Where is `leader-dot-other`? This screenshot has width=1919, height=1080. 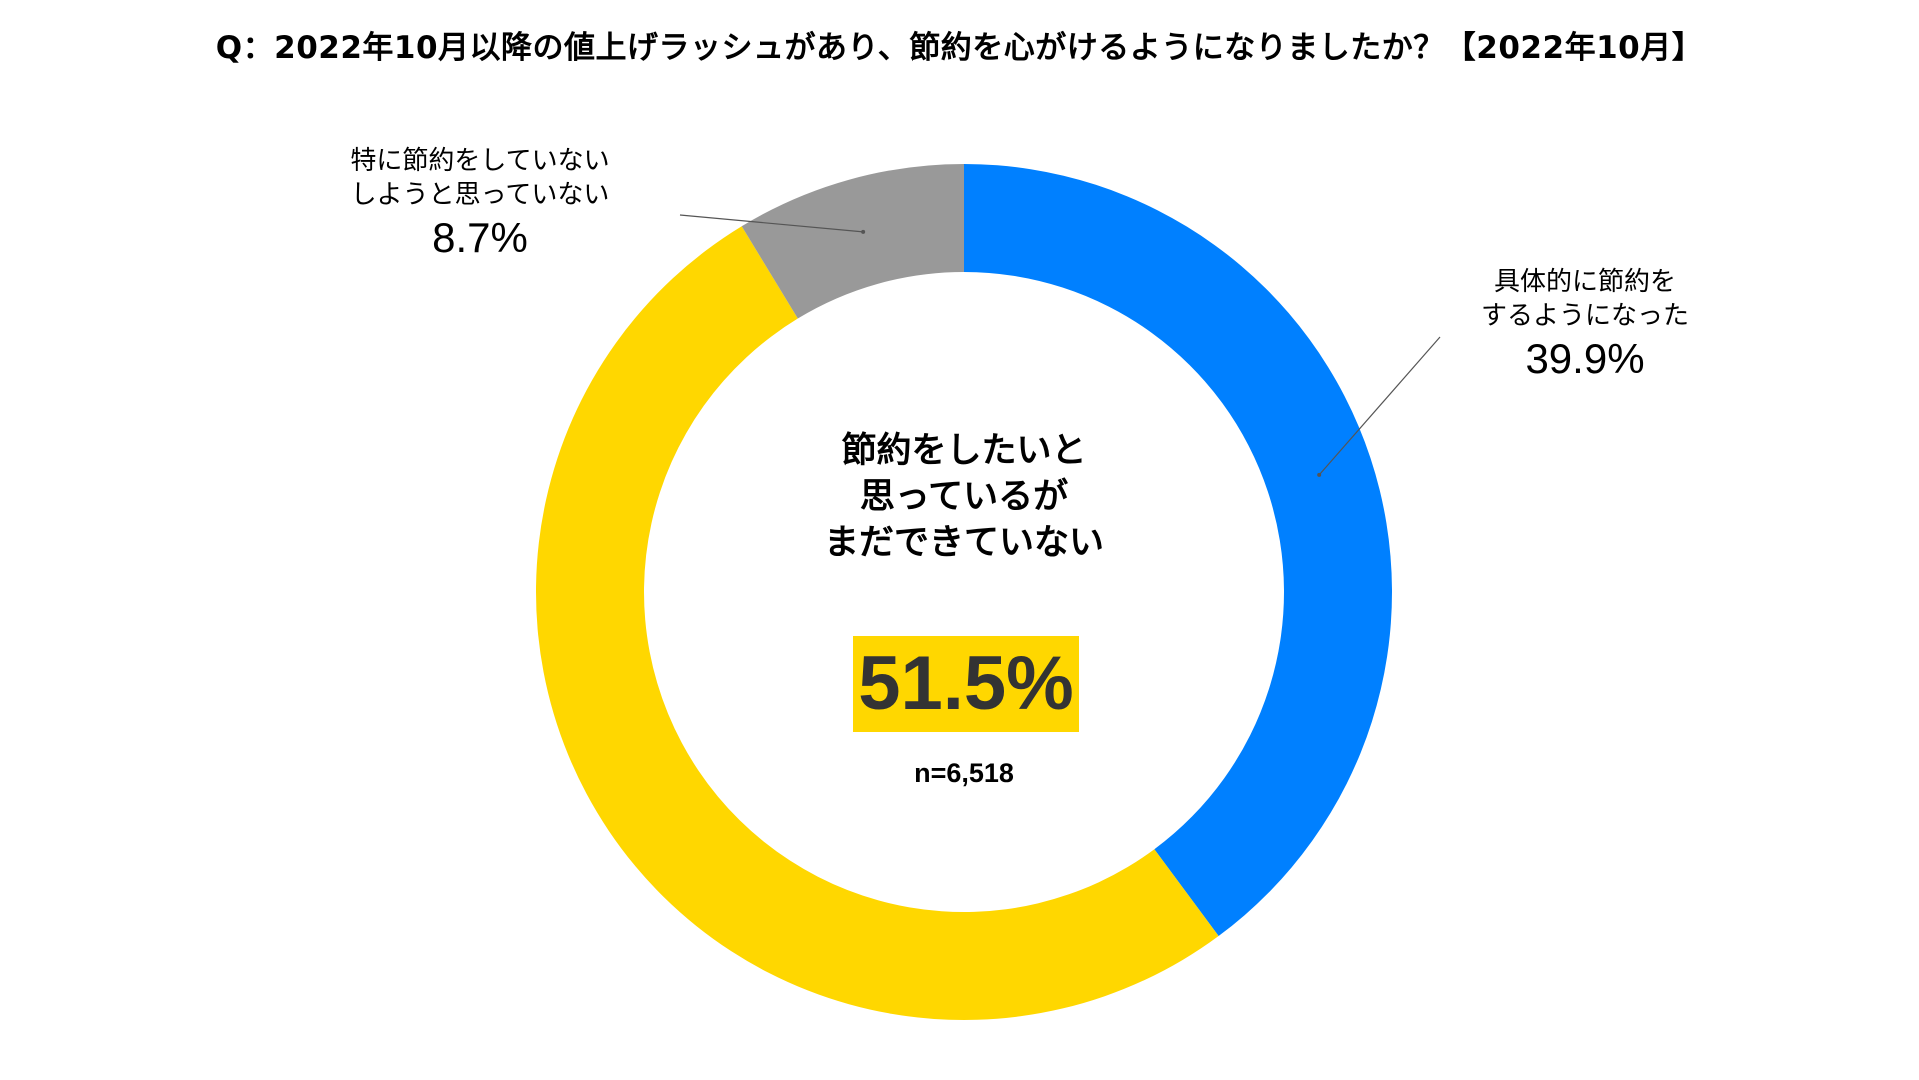
leader-dot-other is located at coordinates (863, 231).